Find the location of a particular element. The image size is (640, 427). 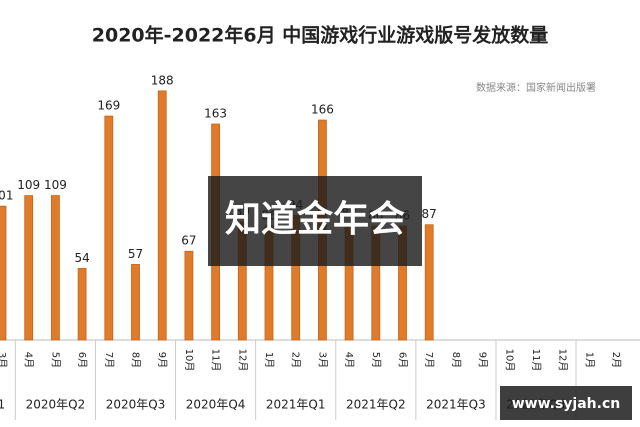

quarter-label: 2020年Q3 is located at coordinates (136, 405).